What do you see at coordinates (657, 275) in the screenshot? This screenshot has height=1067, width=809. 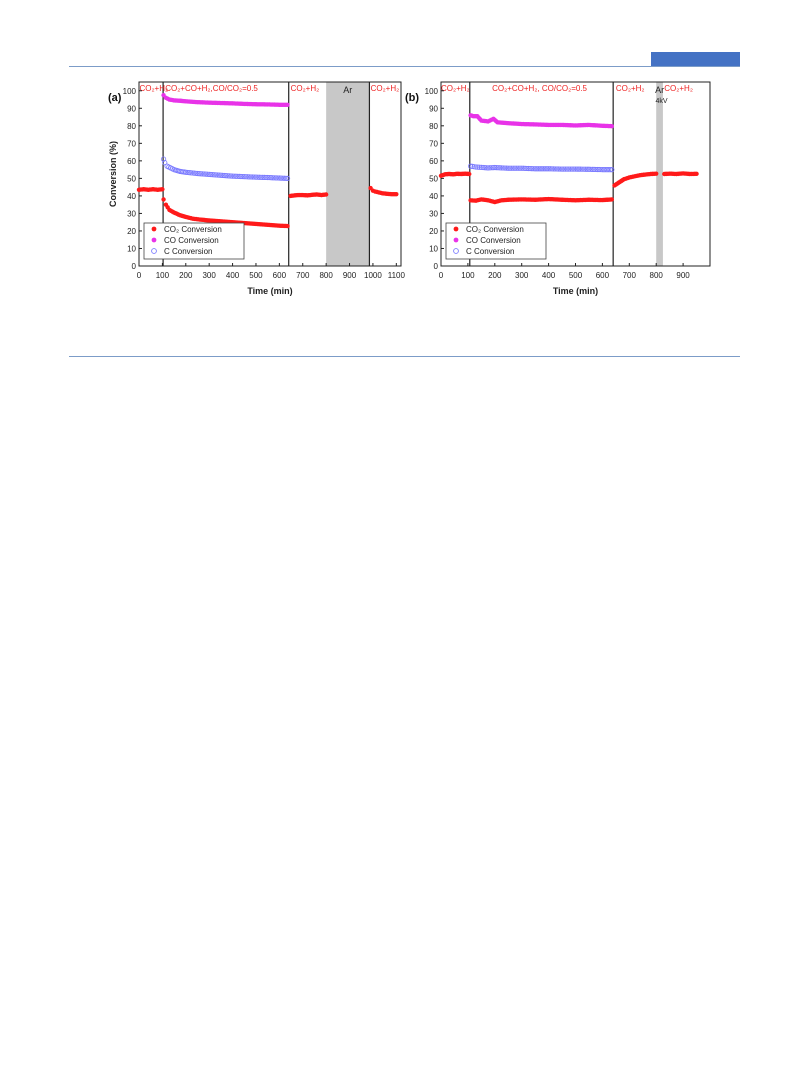 I see `x-tick-label: 800` at bounding box center [657, 275].